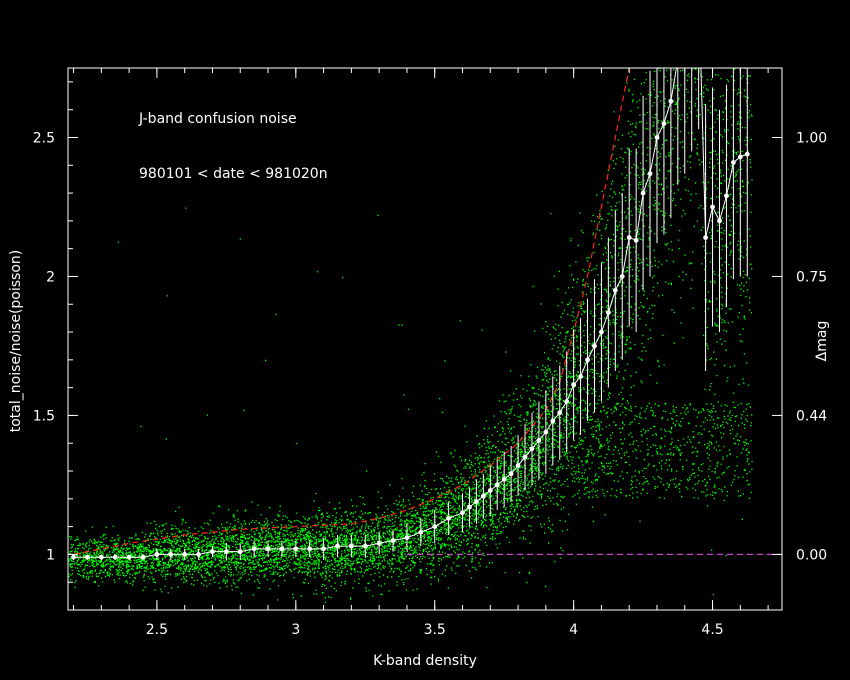 The height and width of the screenshot is (680, 850). Describe the element at coordinates (295, 630) in the screenshot. I see `x-tick-label: 3` at that location.